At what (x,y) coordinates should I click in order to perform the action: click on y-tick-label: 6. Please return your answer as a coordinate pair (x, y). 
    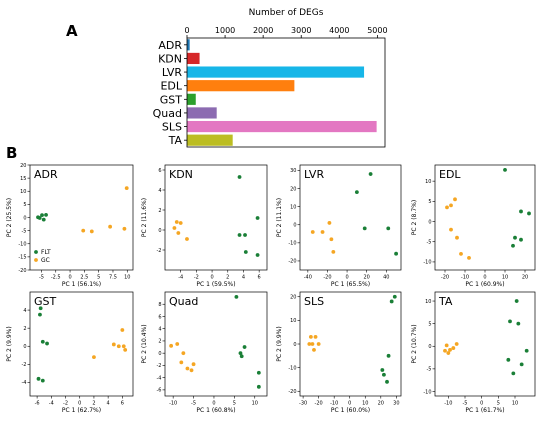
    Looking at the image, I should click on (159, 171).